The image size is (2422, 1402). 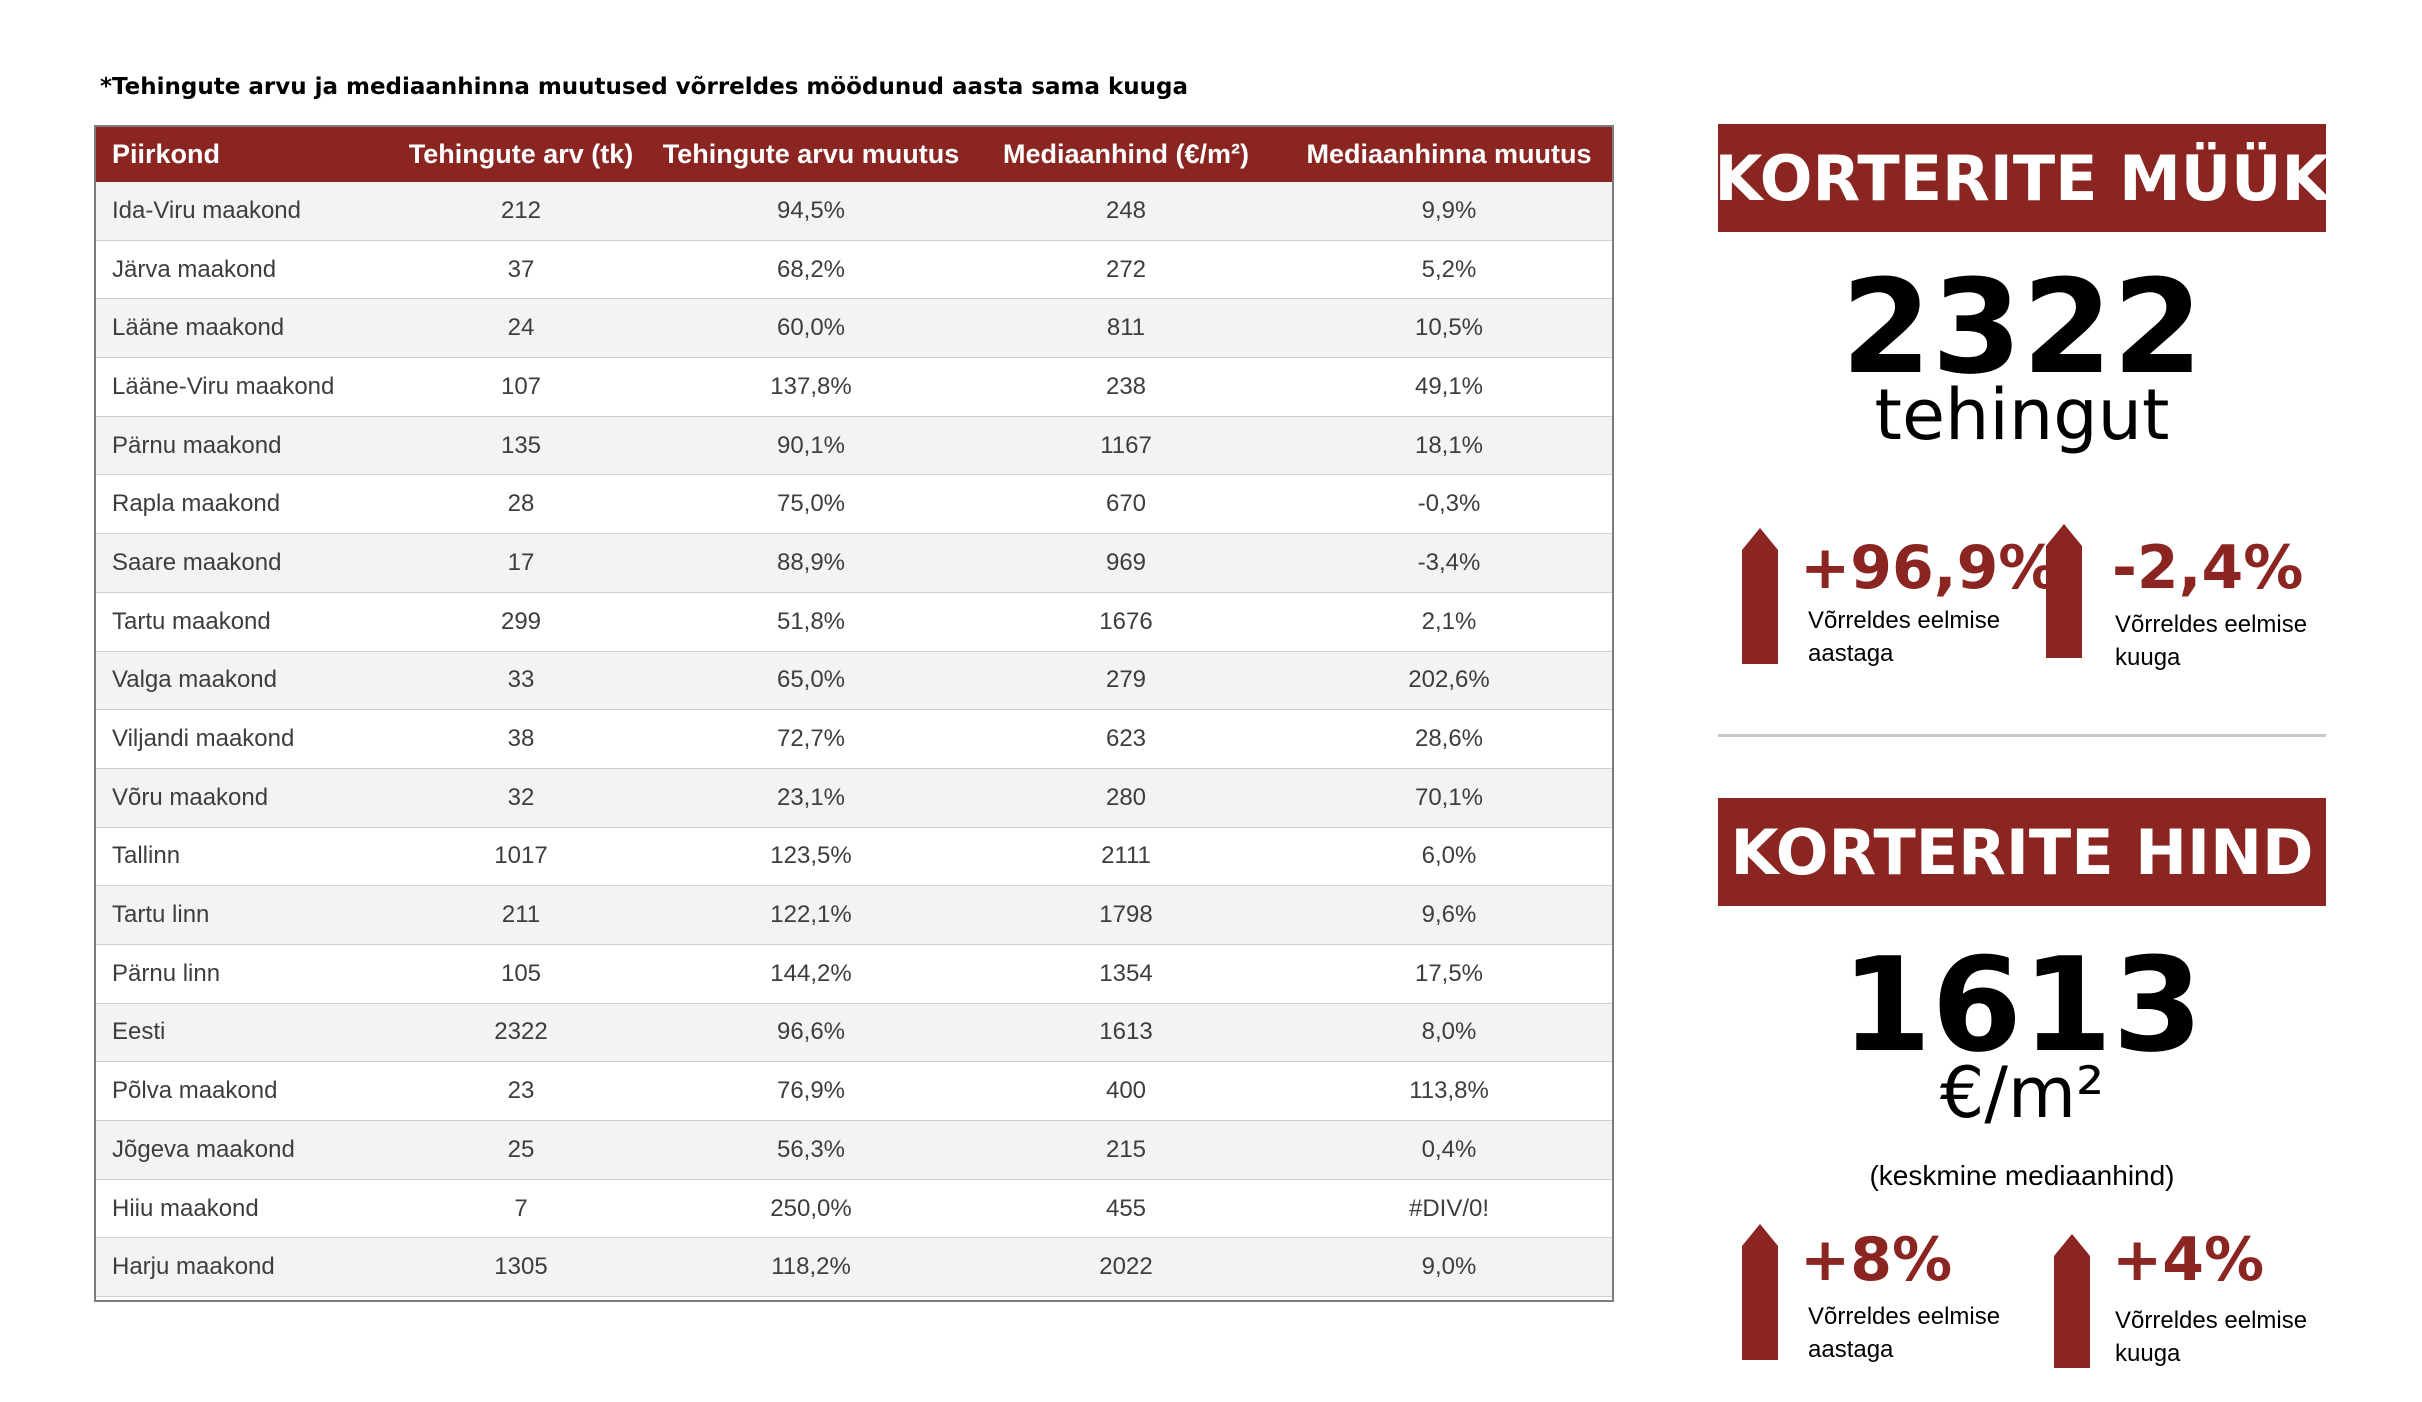 What do you see at coordinates (1449, 1032) in the screenshot?
I see `cell-median-price-change: 8,0%` at bounding box center [1449, 1032].